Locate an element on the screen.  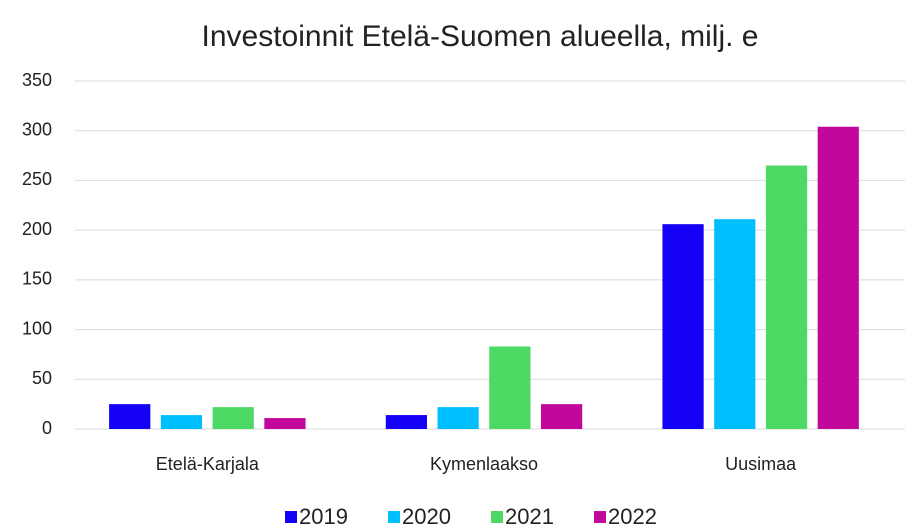
y-tick-label: 200 is located at coordinates (37, 229).